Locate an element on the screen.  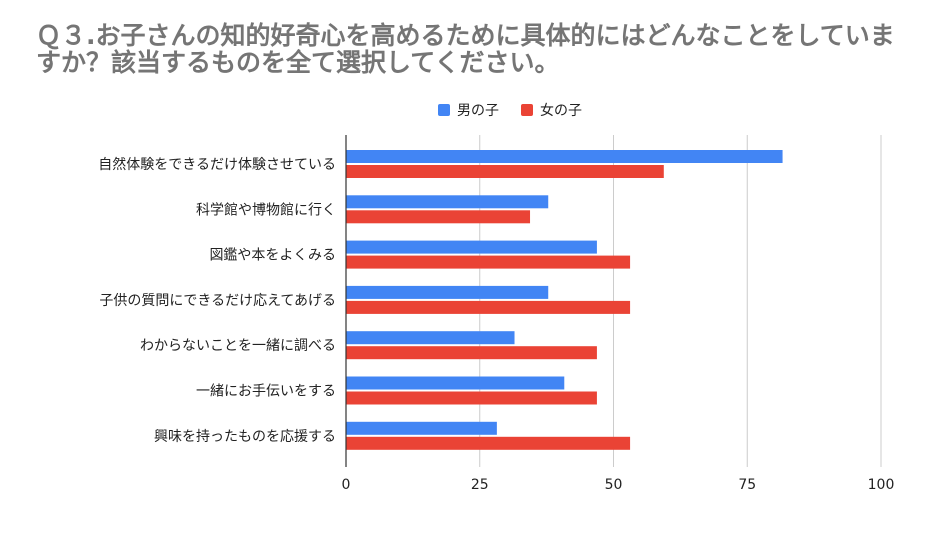
y-tick-label: 一緒にお手伝いをする is located at coordinates (266, 392).